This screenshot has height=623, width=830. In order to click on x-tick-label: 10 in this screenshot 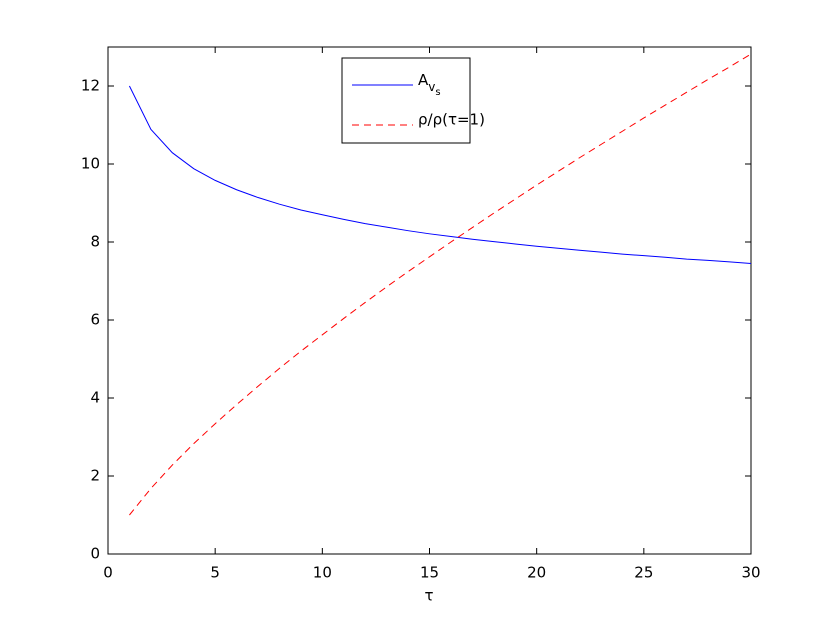, I will do `click(322, 573)`.